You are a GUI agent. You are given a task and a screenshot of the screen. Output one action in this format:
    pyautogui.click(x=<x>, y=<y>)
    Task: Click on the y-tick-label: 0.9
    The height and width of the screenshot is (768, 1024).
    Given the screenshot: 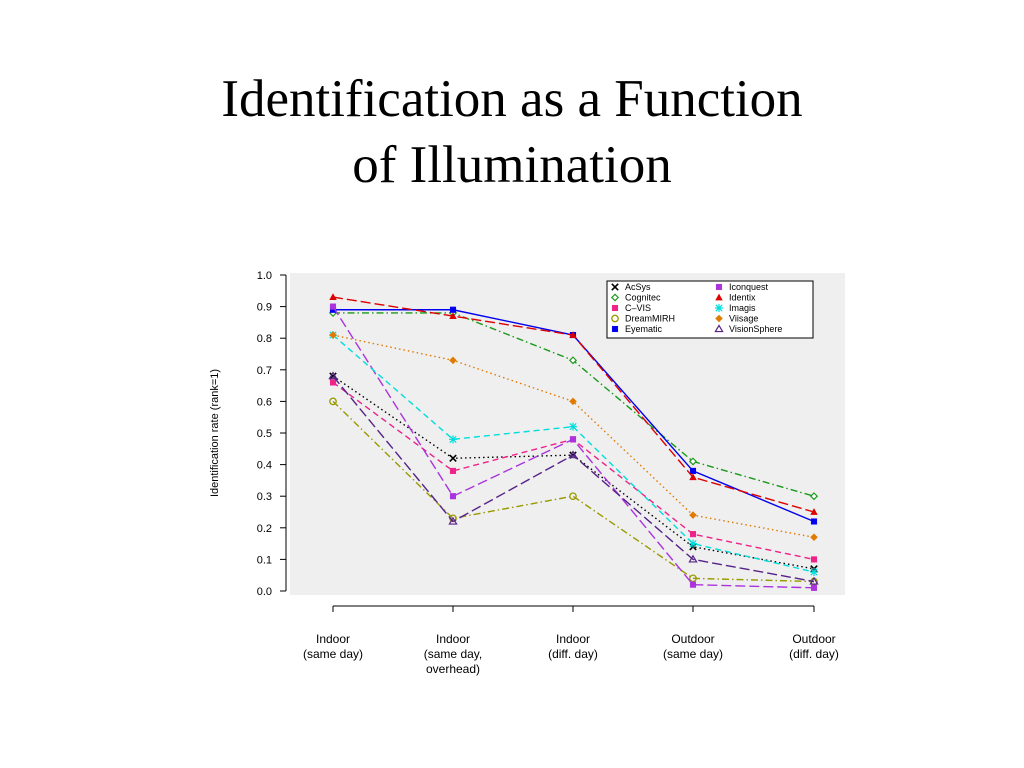 What is the action you would take?
    pyautogui.click(x=264, y=308)
    